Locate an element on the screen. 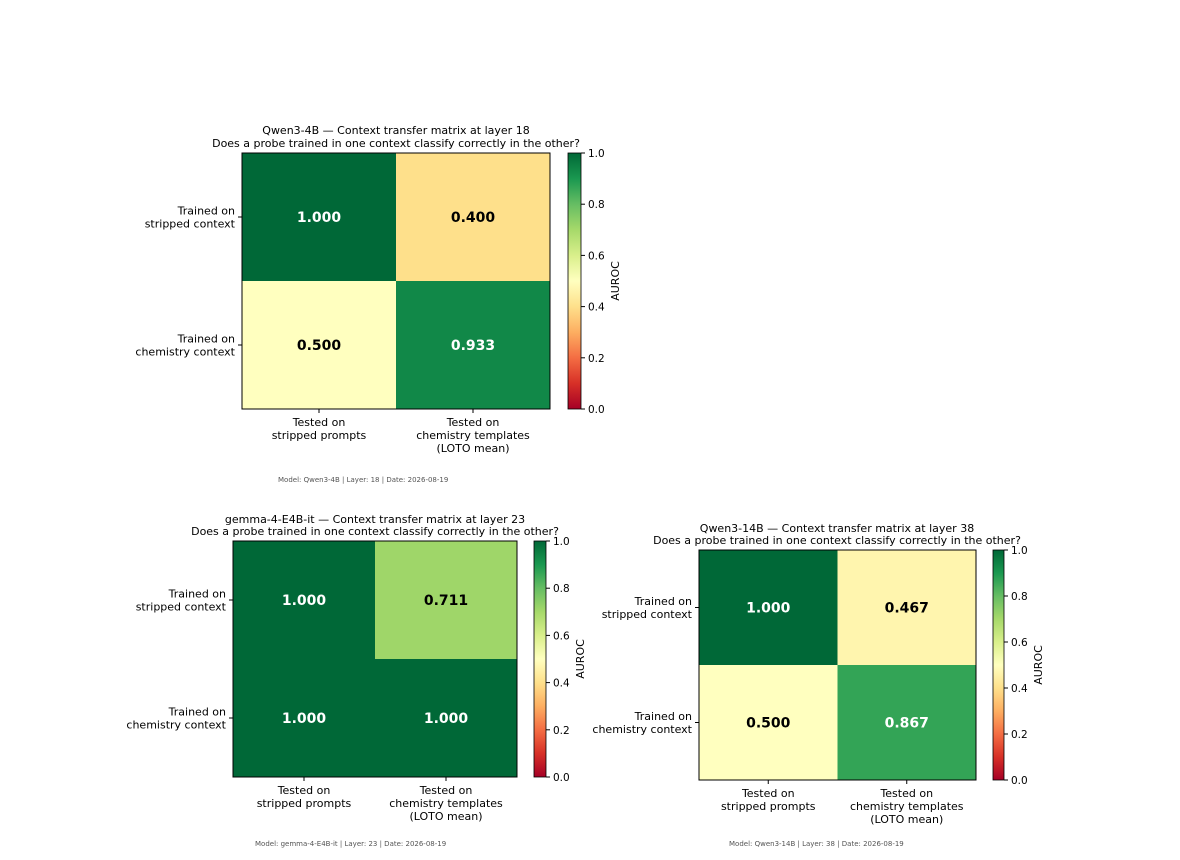 Image resolution: width=1180 pixels, height=860 pixels. cell-value-label: 0.711 is located at coordinates (446, 601).